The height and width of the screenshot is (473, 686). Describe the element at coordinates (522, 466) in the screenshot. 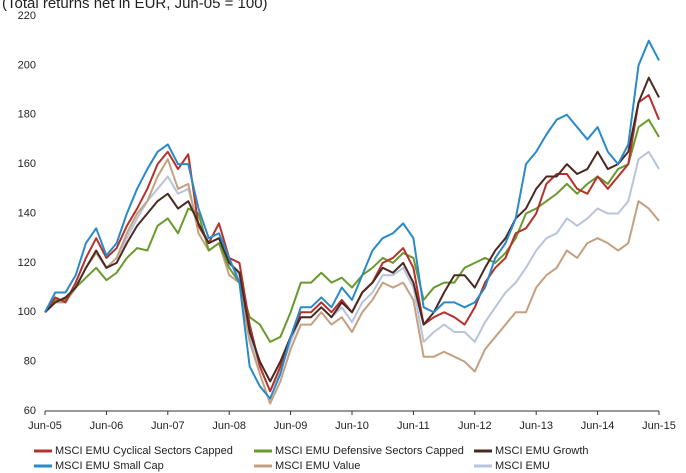

I see `legend-label: MSCI EMU` at that location.